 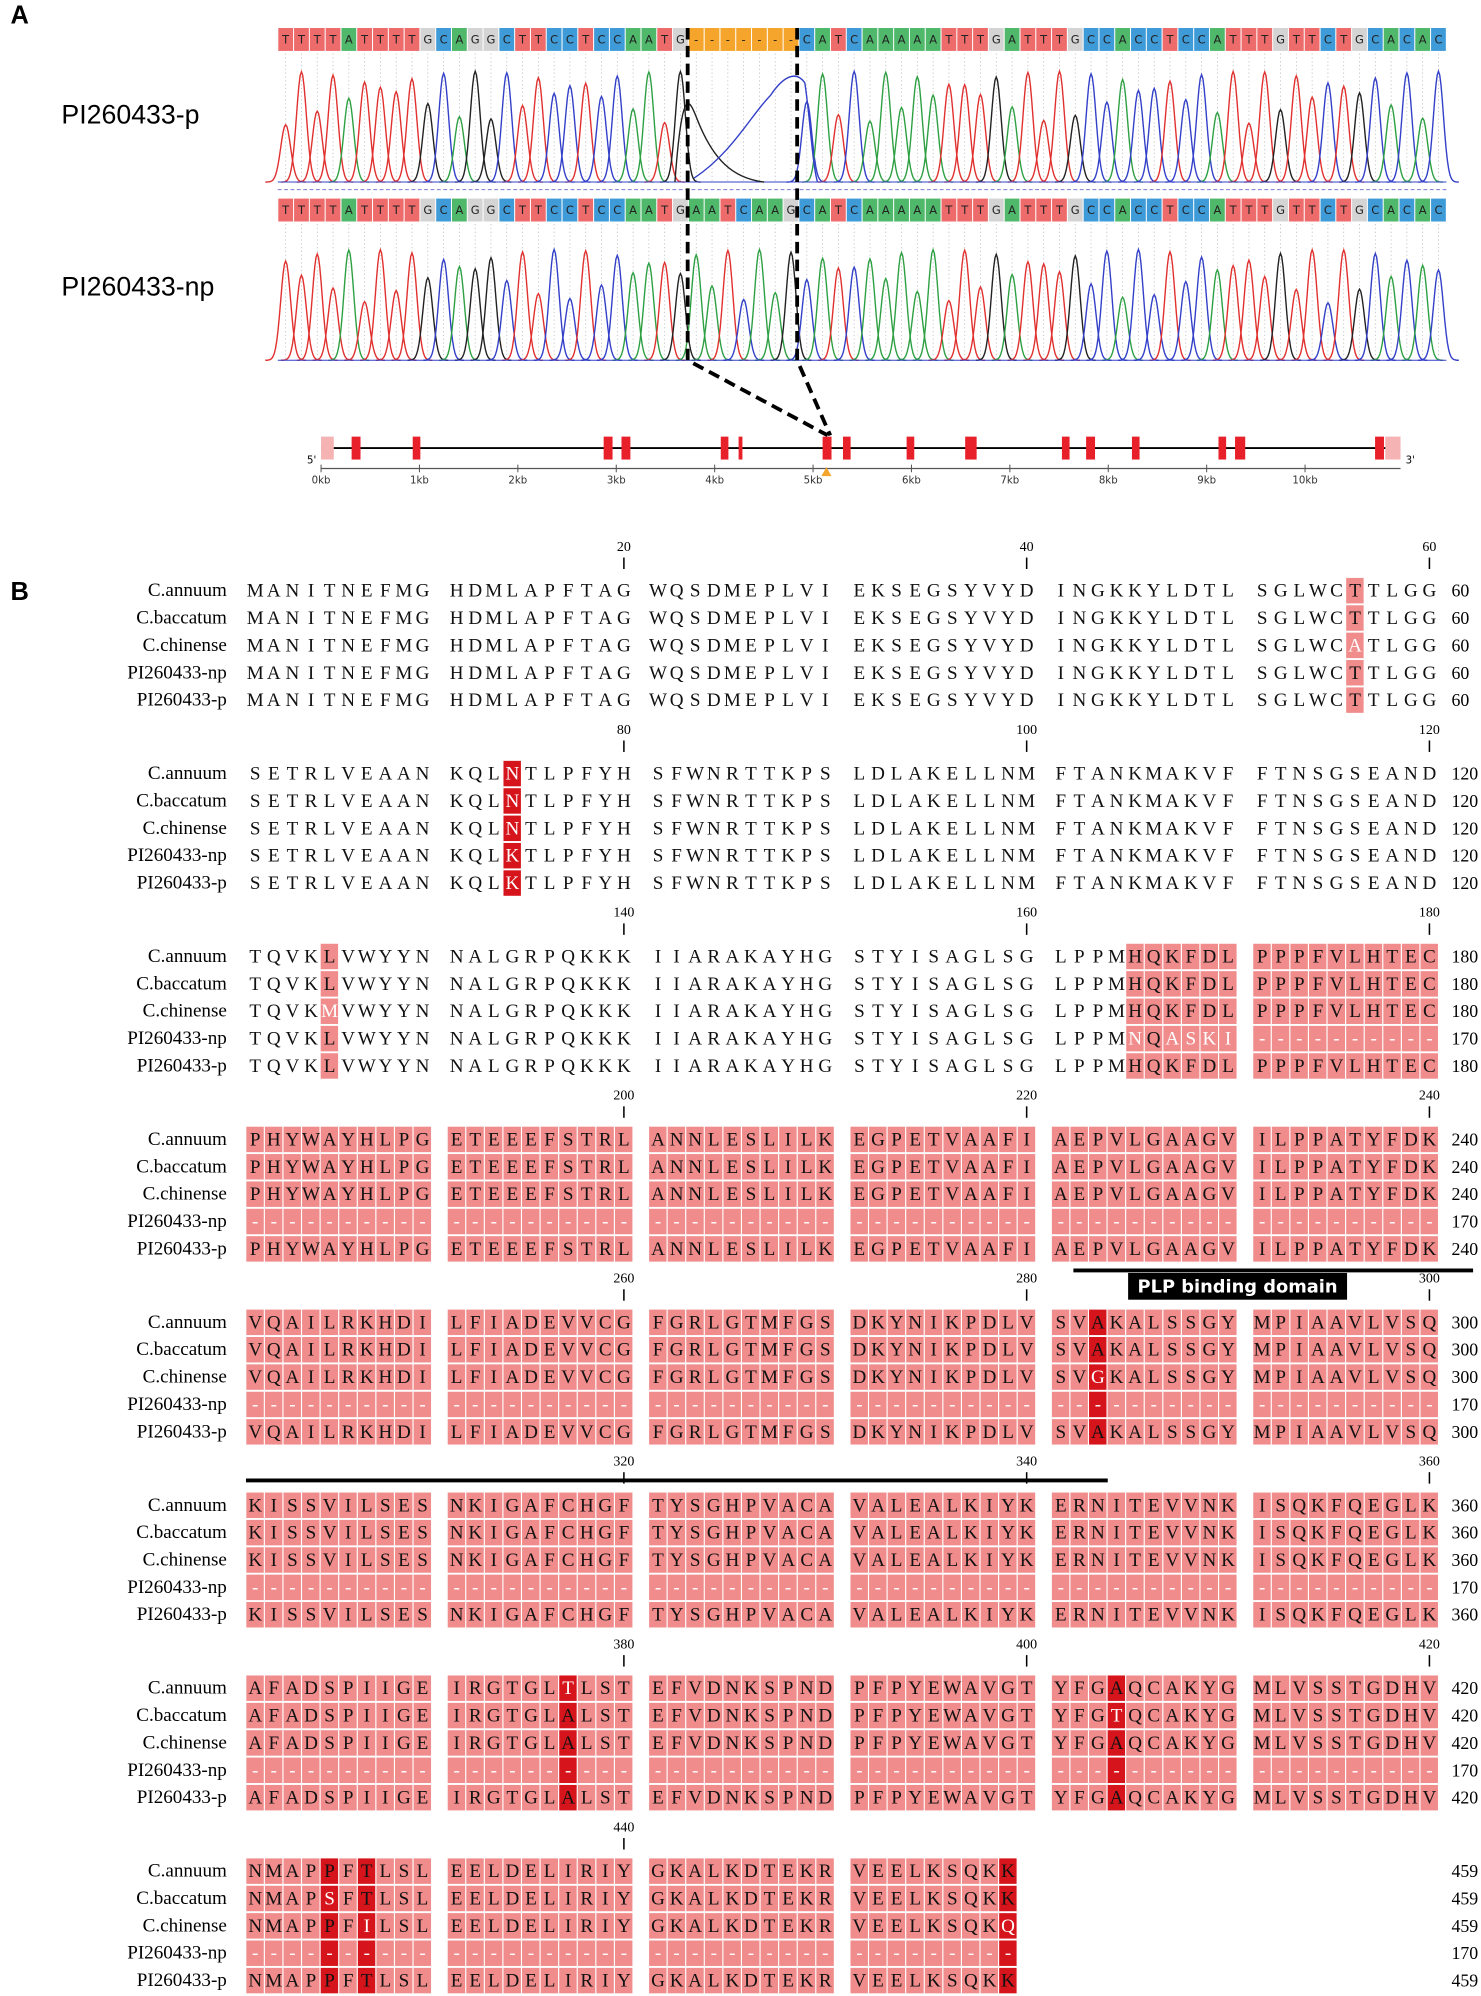 I want to click on residue: H, so click(x=624, y=828).